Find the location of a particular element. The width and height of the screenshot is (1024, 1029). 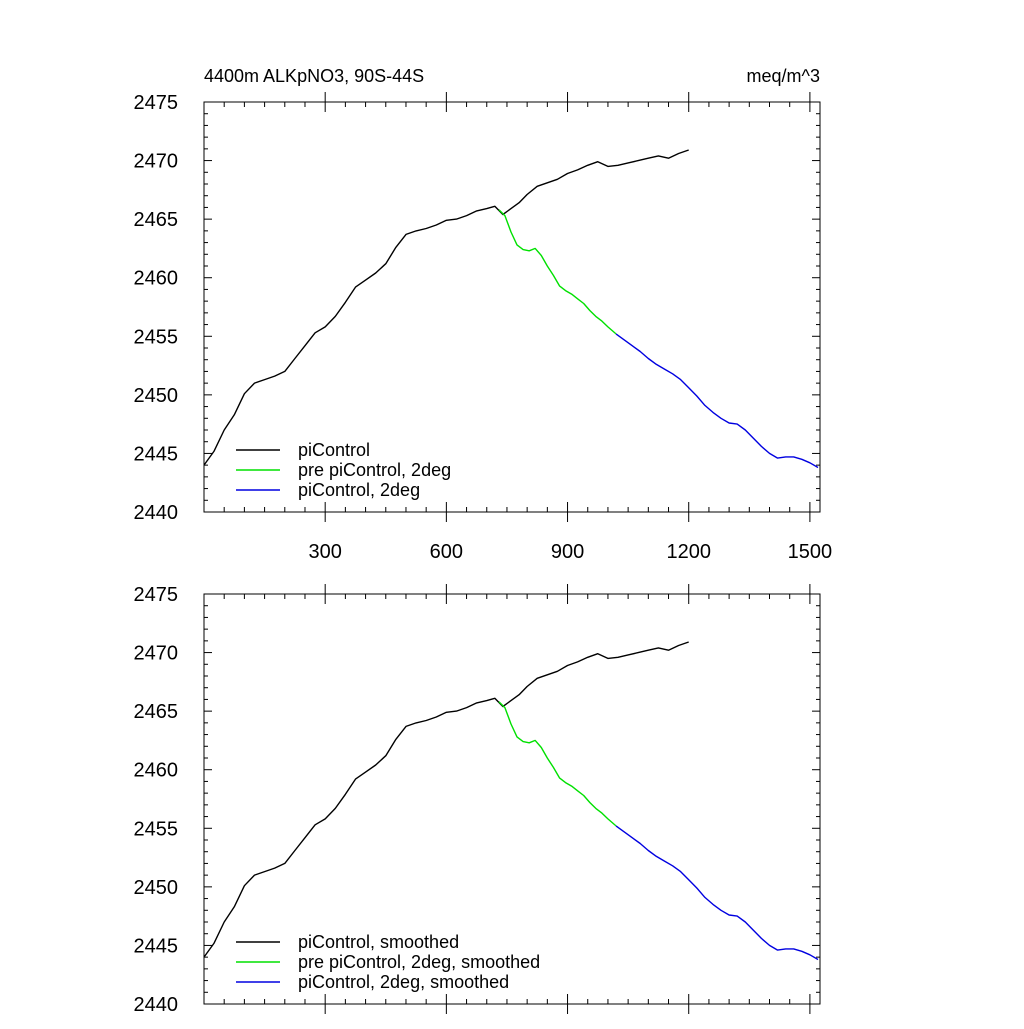

chart-title: 4400m ALKpNO3, 90S-44S is located at coordinates (314, 76).